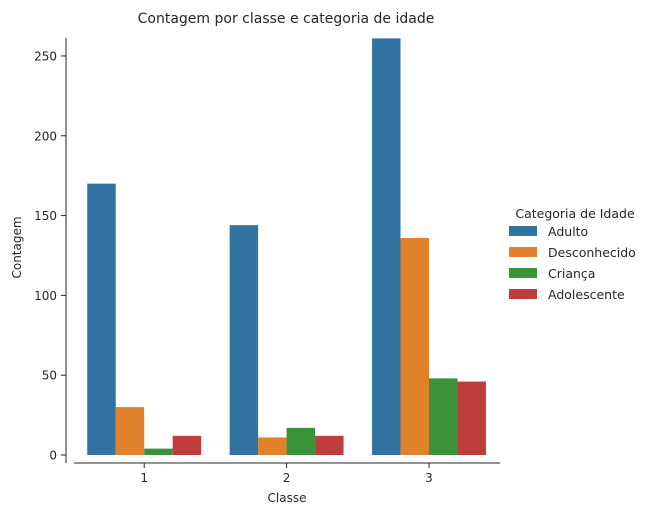  What do you see at coordinates (523, 252) in the screenshot?
I see `legend-swatch-desconhecido` at bounding box center [523, 252].